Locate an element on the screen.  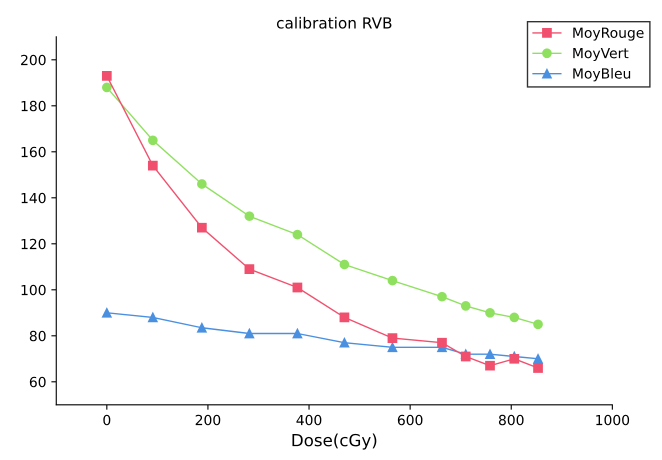
y-tick-label: 60 is located at coordinates (38, 382).